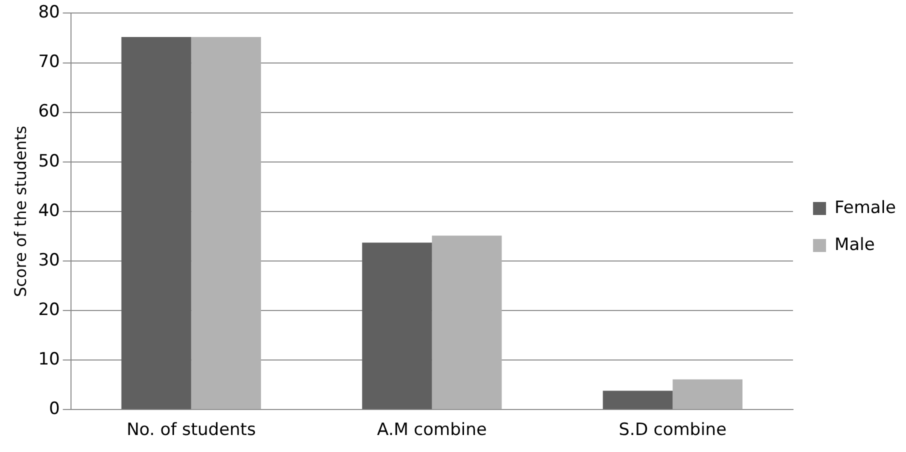 This screenshot has width=906, height=452. I want to click on legend-label: Female, so click(865, 208).